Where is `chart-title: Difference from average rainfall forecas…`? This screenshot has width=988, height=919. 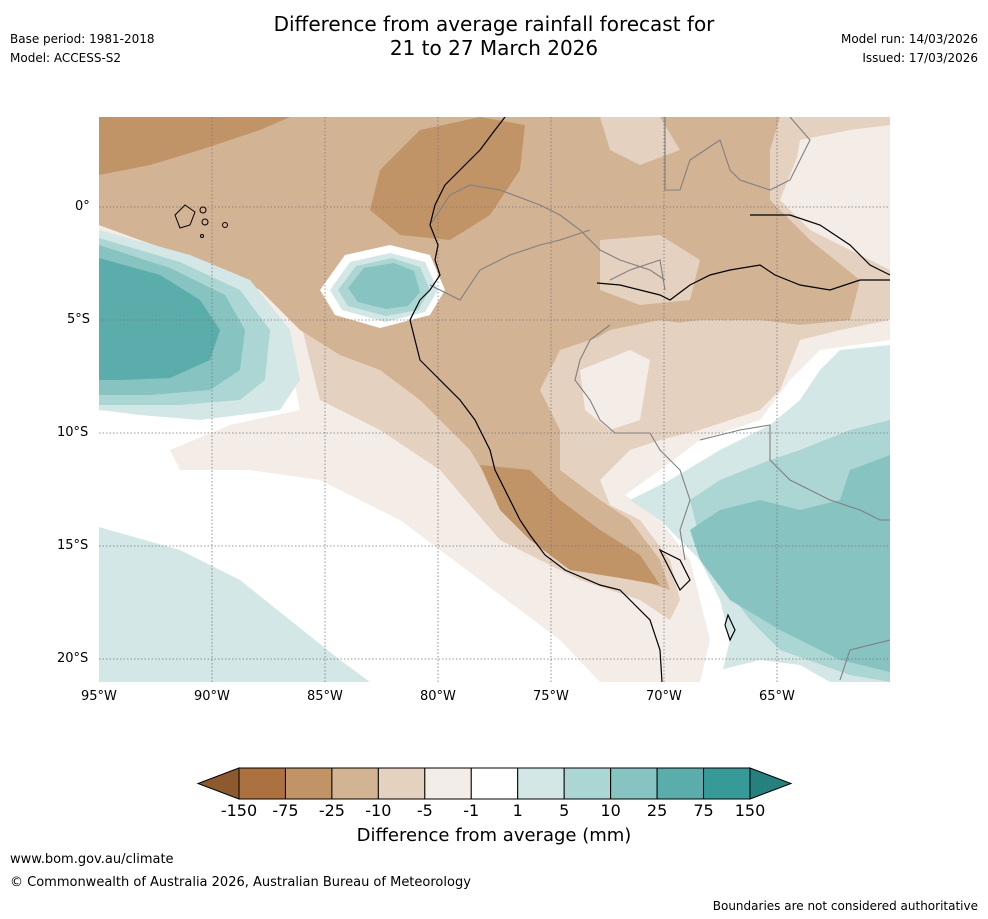
chart-title: Difference from average rainfall forecas… is located at coordinates (494, 36).